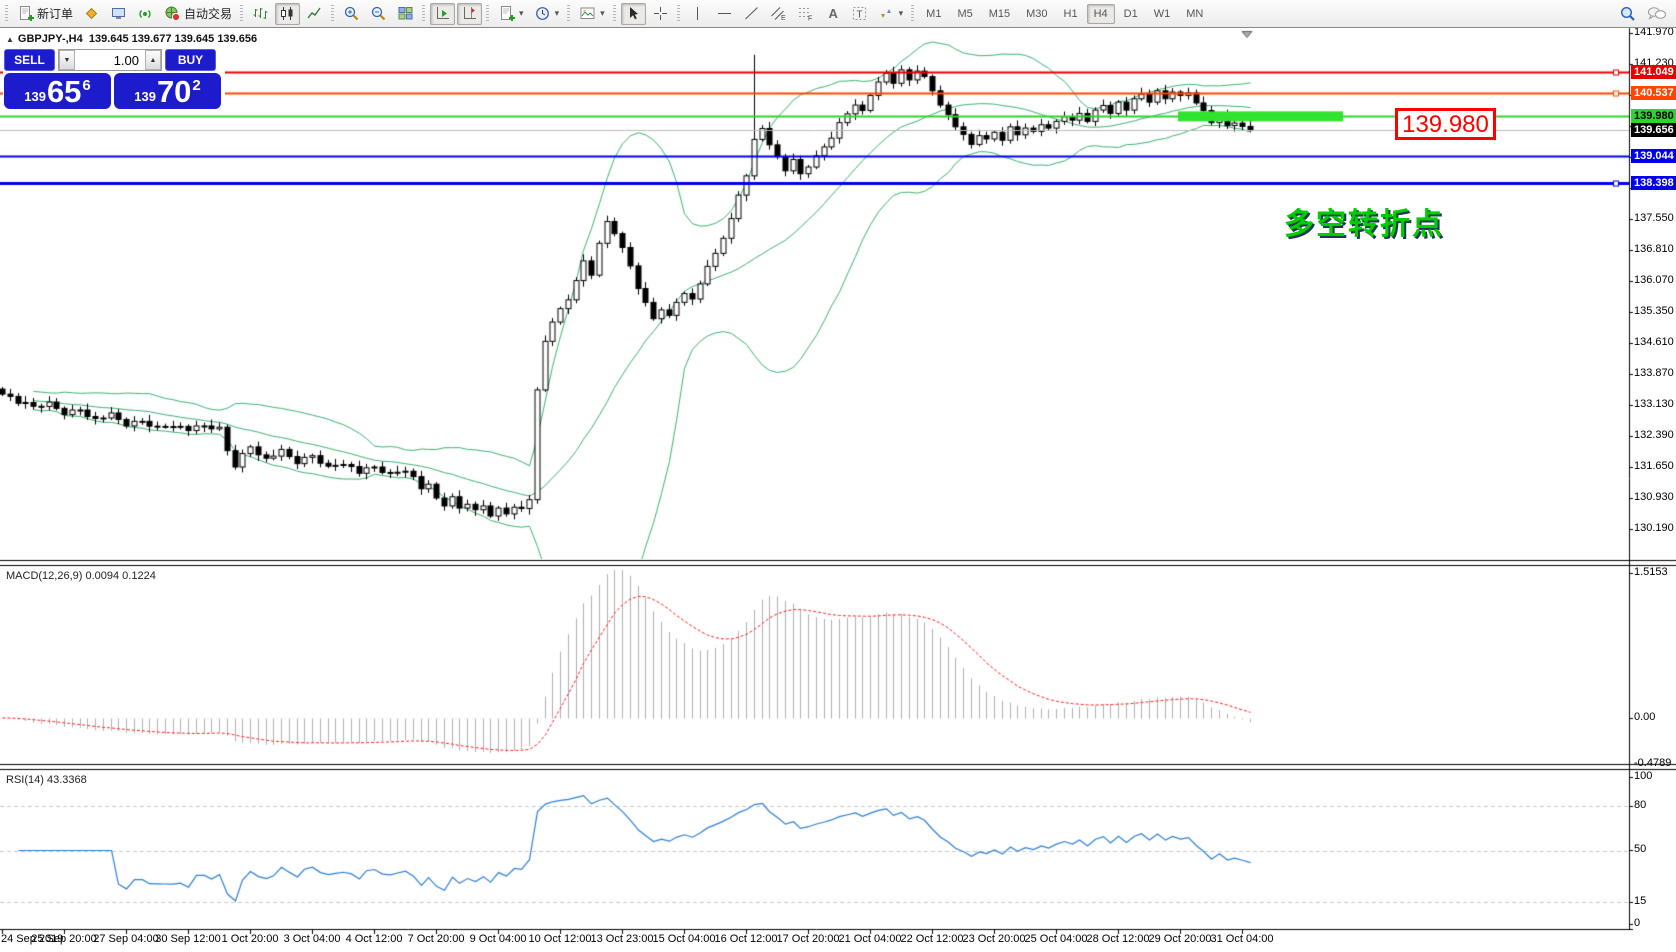  Describe the element at coordinates (1657, 14) in the screenshot. I see `chat-button` at that location.